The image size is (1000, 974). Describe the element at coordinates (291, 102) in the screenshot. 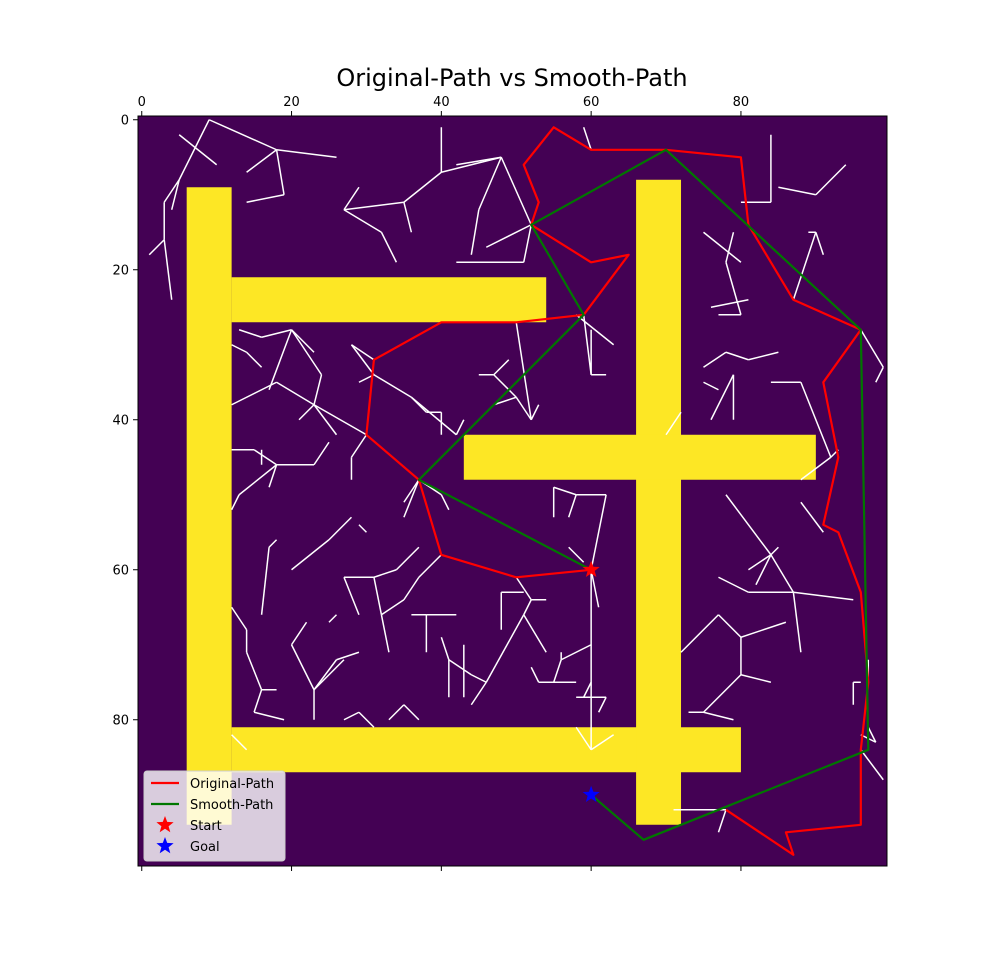

I see `x-tick-label: 20` at that location.